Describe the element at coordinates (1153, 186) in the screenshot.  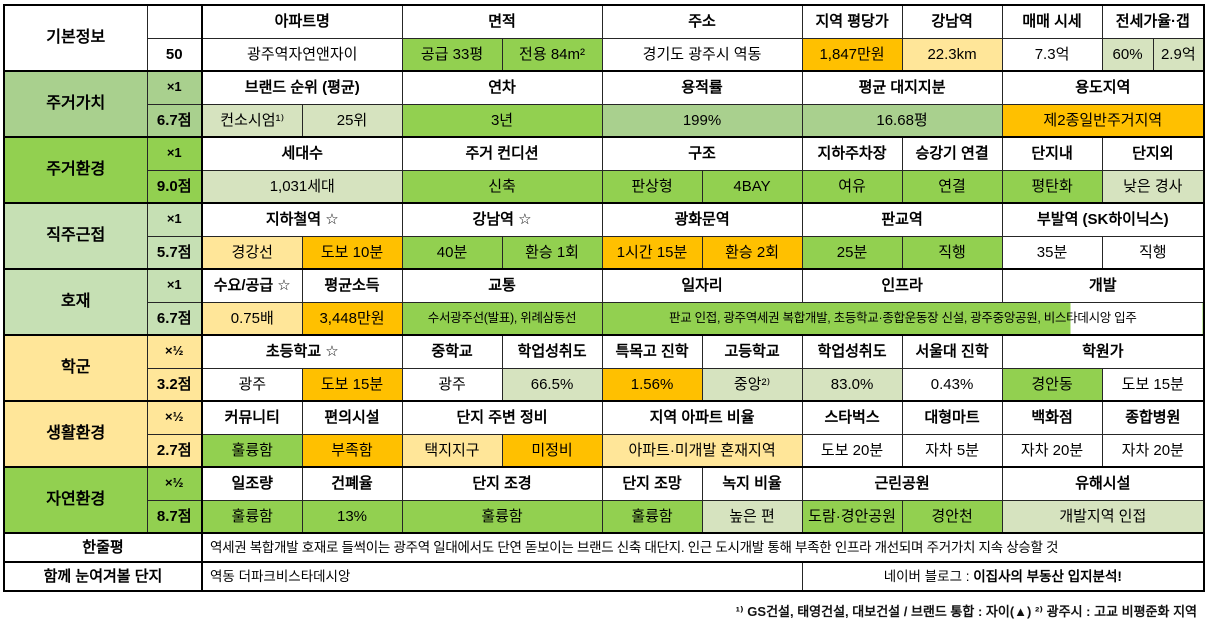
I see `value-cell: 낮은 경사` at that location.